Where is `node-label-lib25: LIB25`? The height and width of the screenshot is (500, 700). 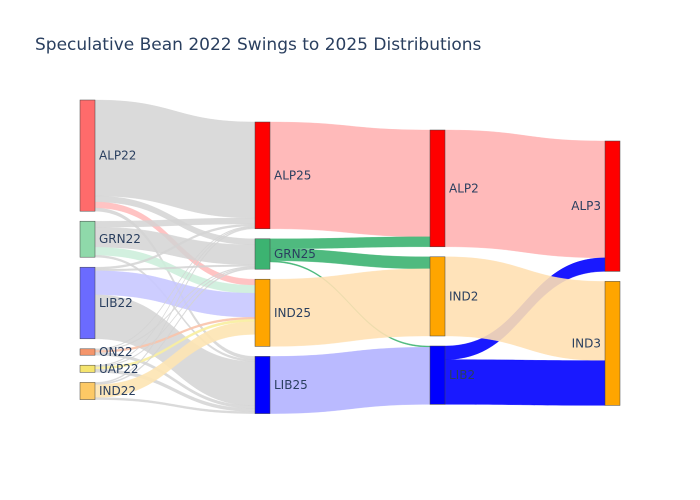
node-label-lib25: LIB25 is located at coordinates (291, 385).